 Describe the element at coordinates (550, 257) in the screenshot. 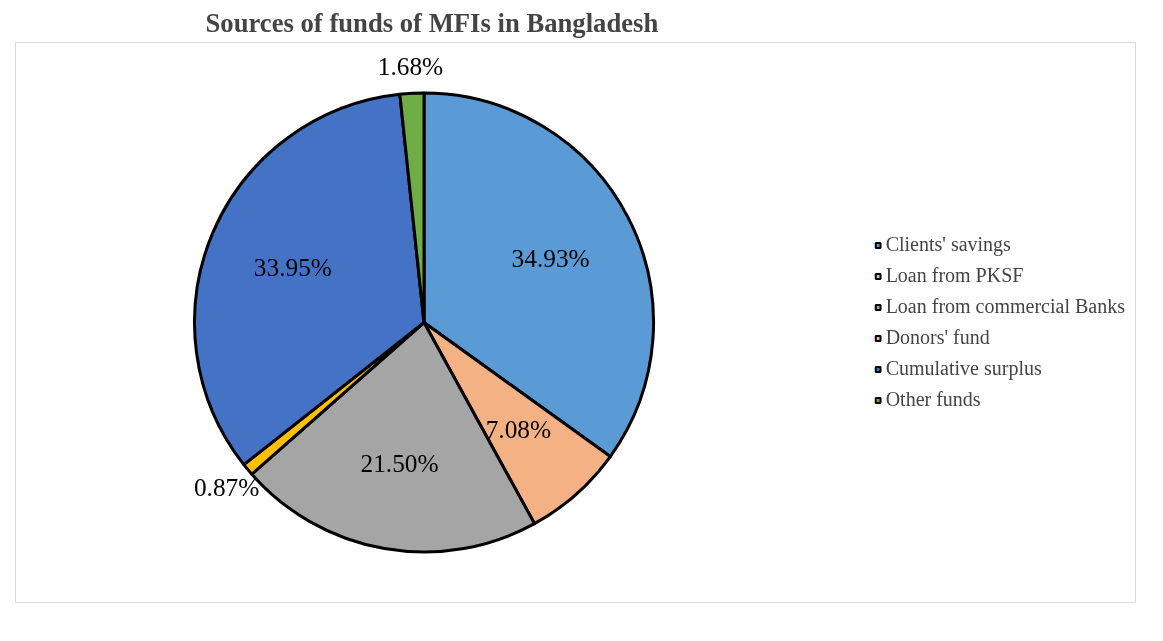

I see `data-label: 34.93%` at that location.